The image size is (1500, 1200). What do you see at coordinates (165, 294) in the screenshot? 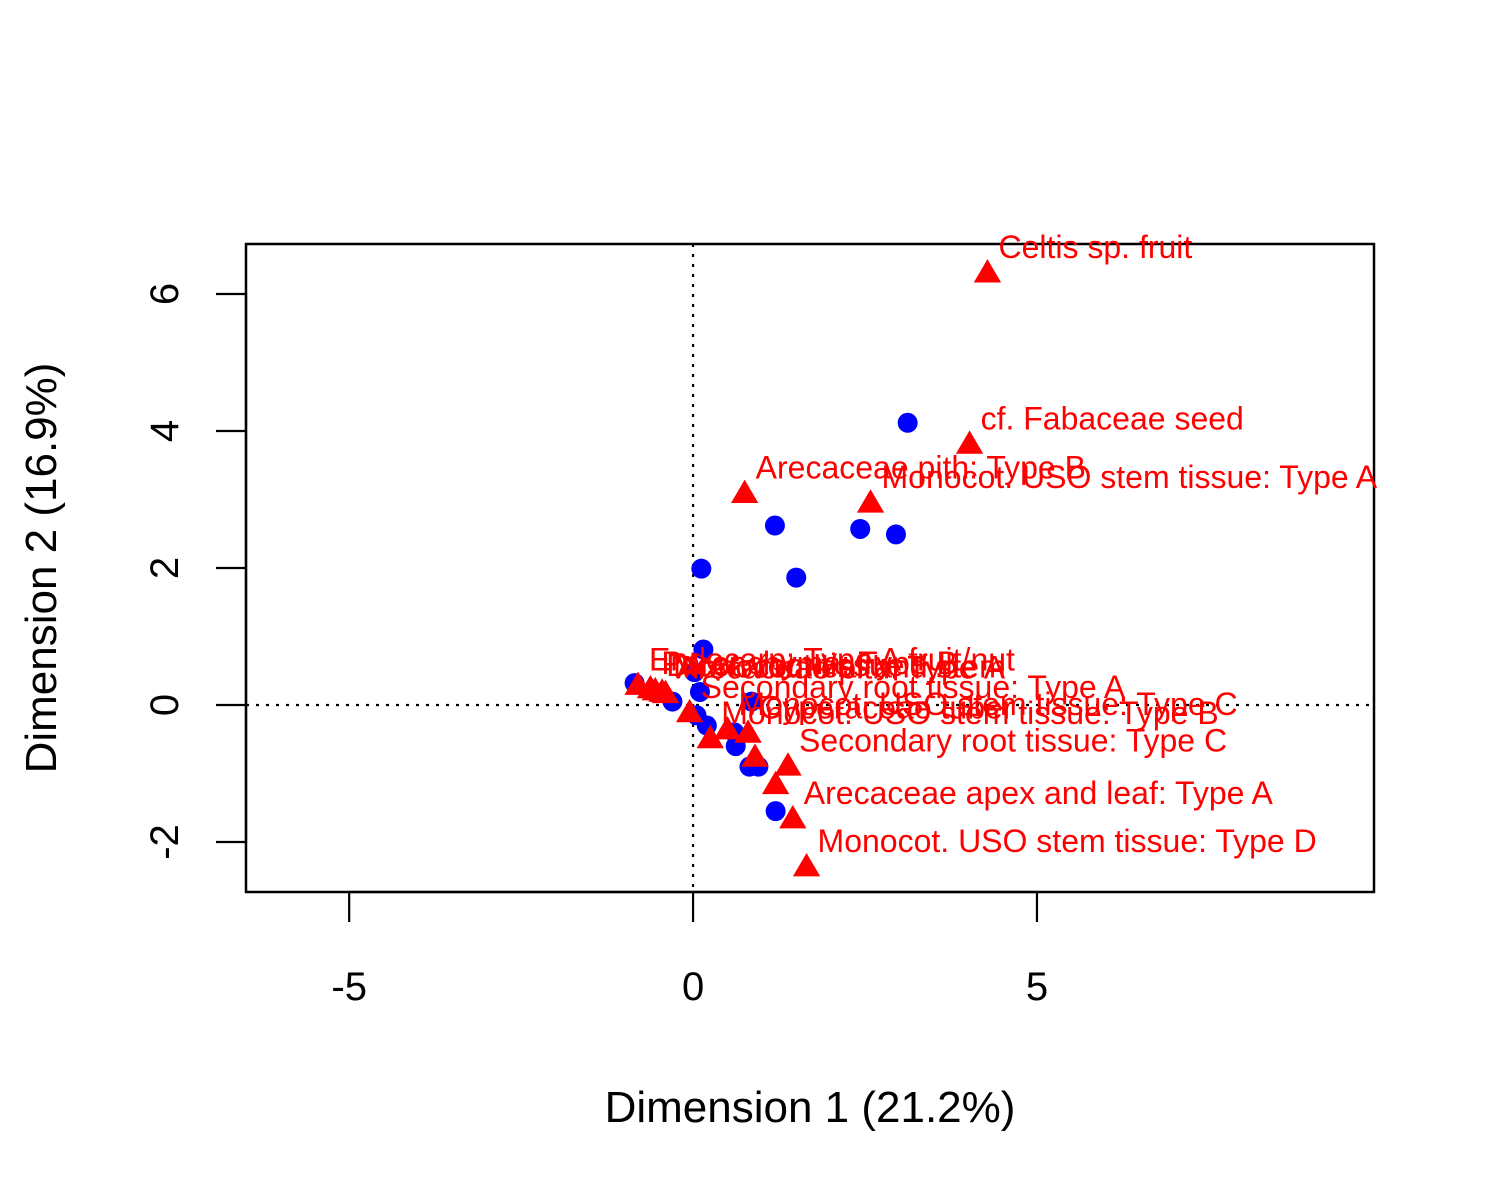
I see `y-tick-label: 6` at bounding box center [165, 294].